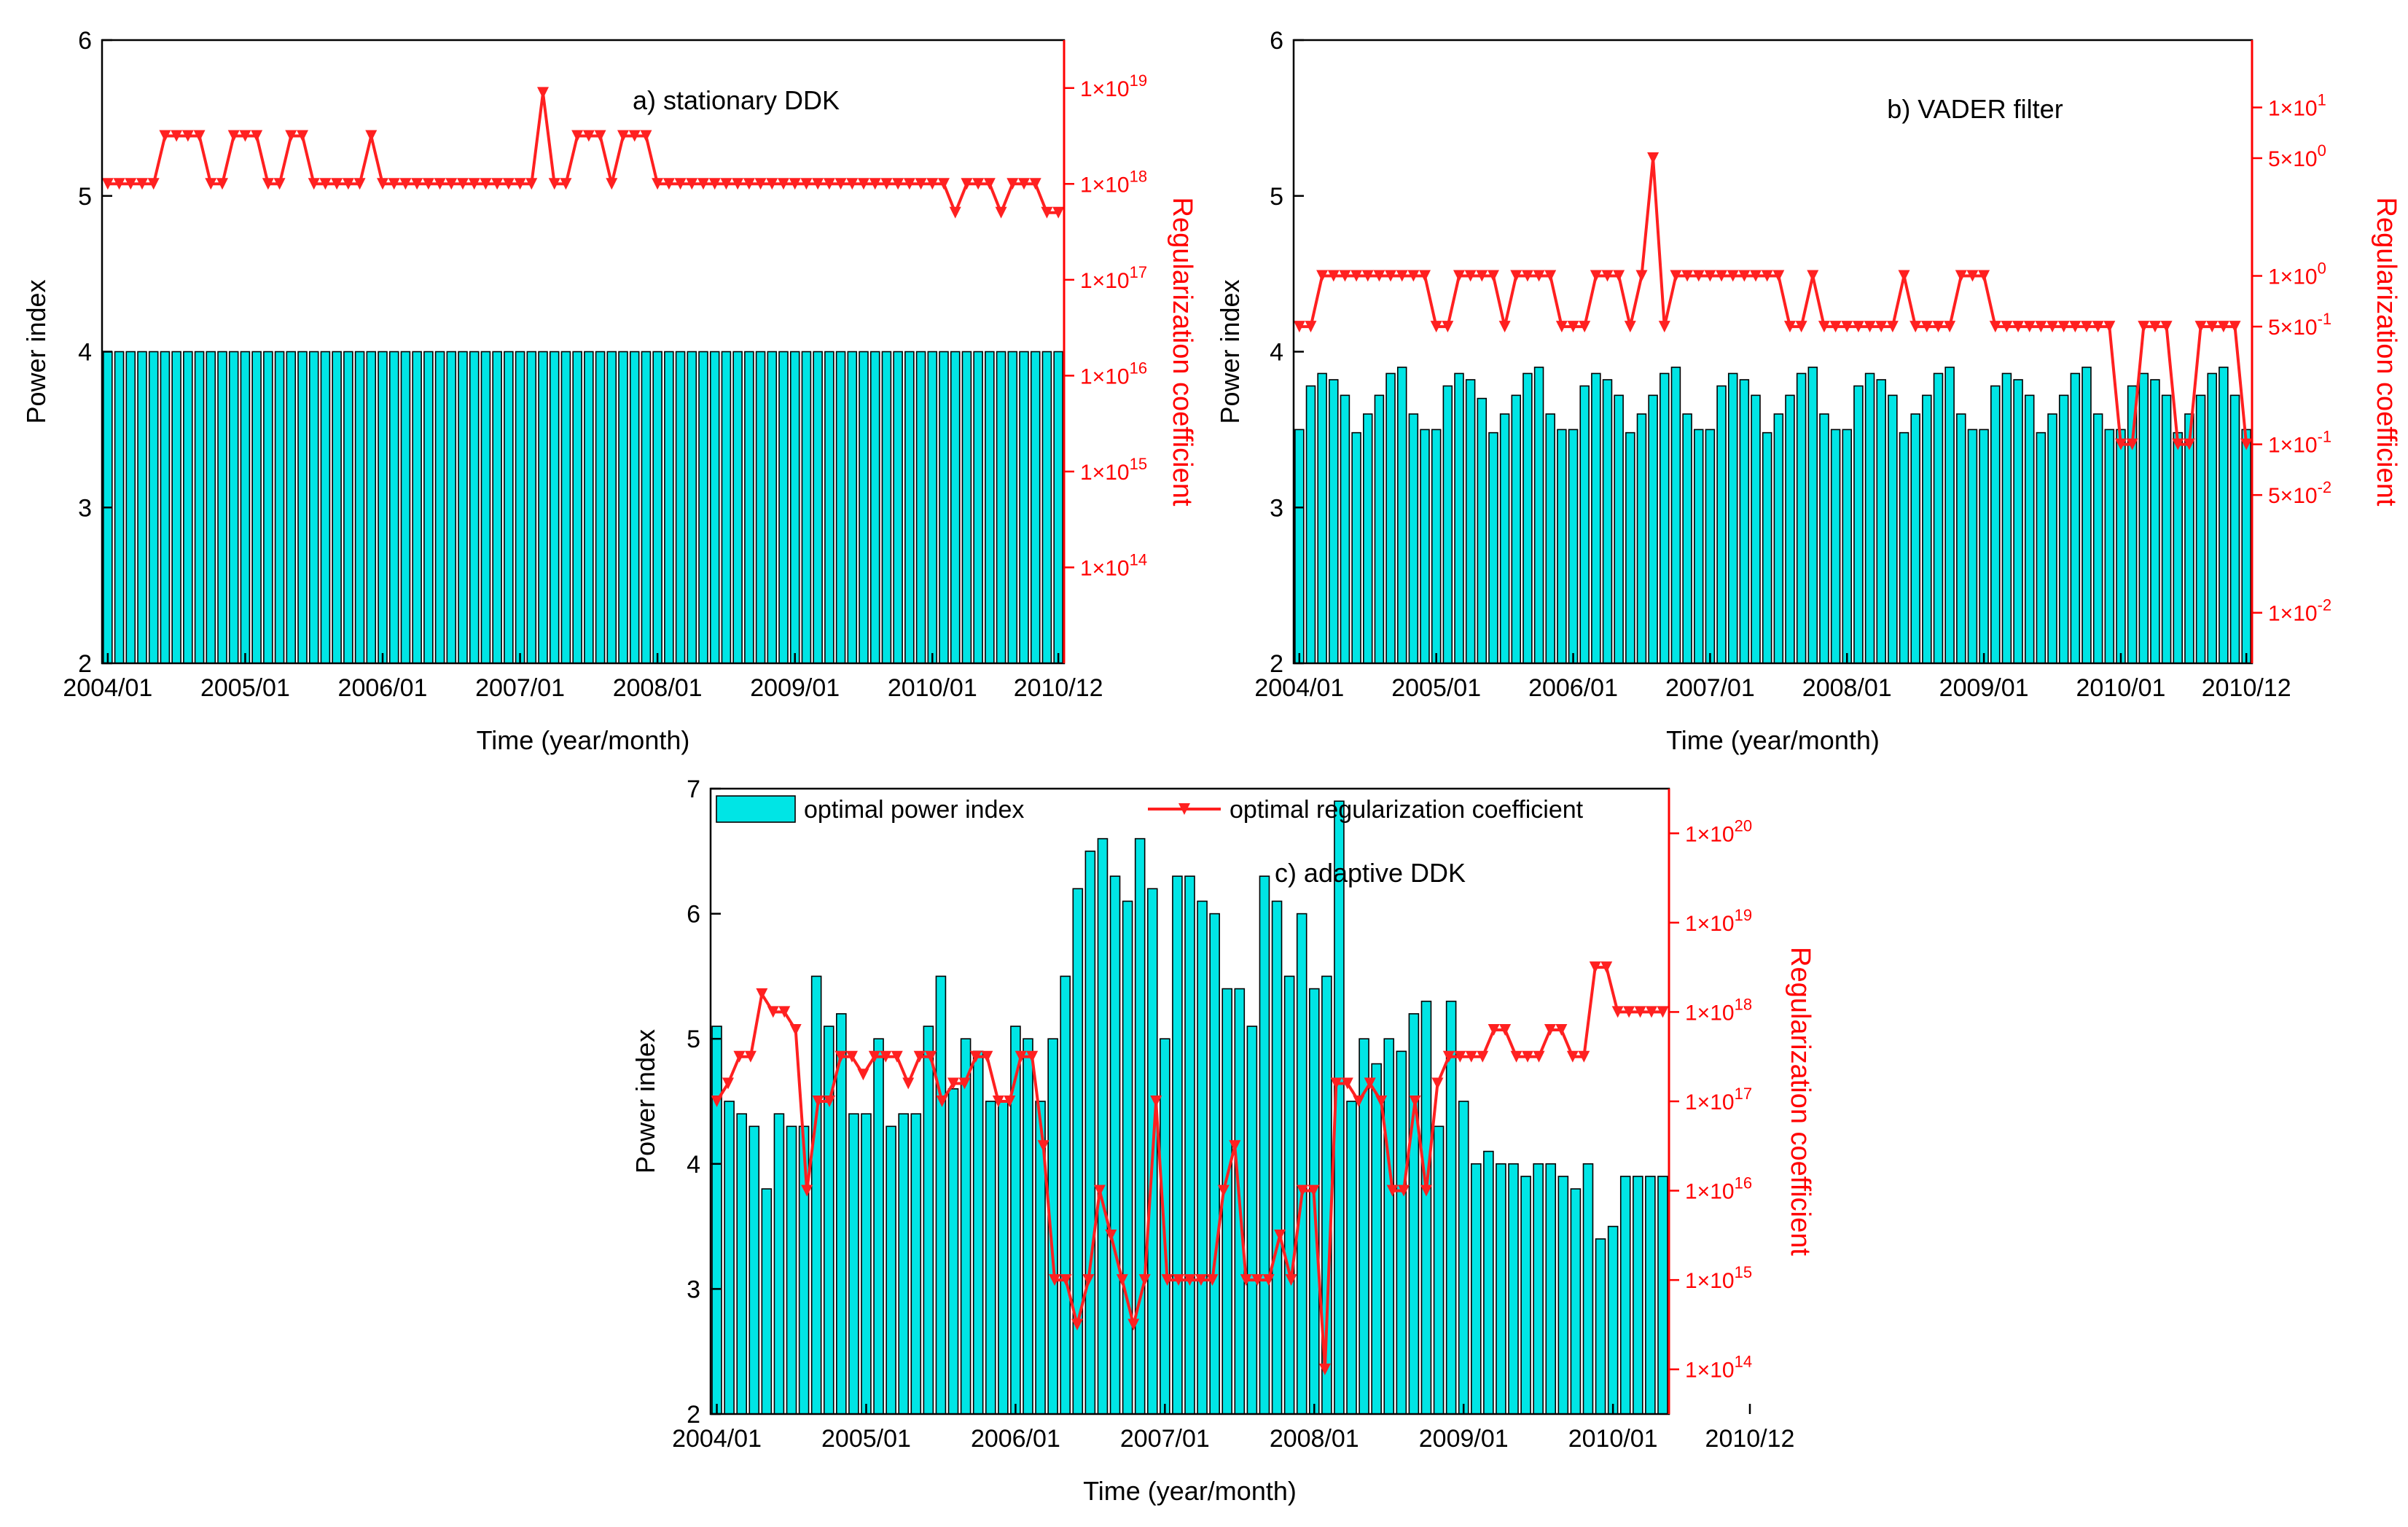 This screenshot has height=1527, width=2408. I want to click on y2-tick-label: 5×10⁻², so click(2299, 493).